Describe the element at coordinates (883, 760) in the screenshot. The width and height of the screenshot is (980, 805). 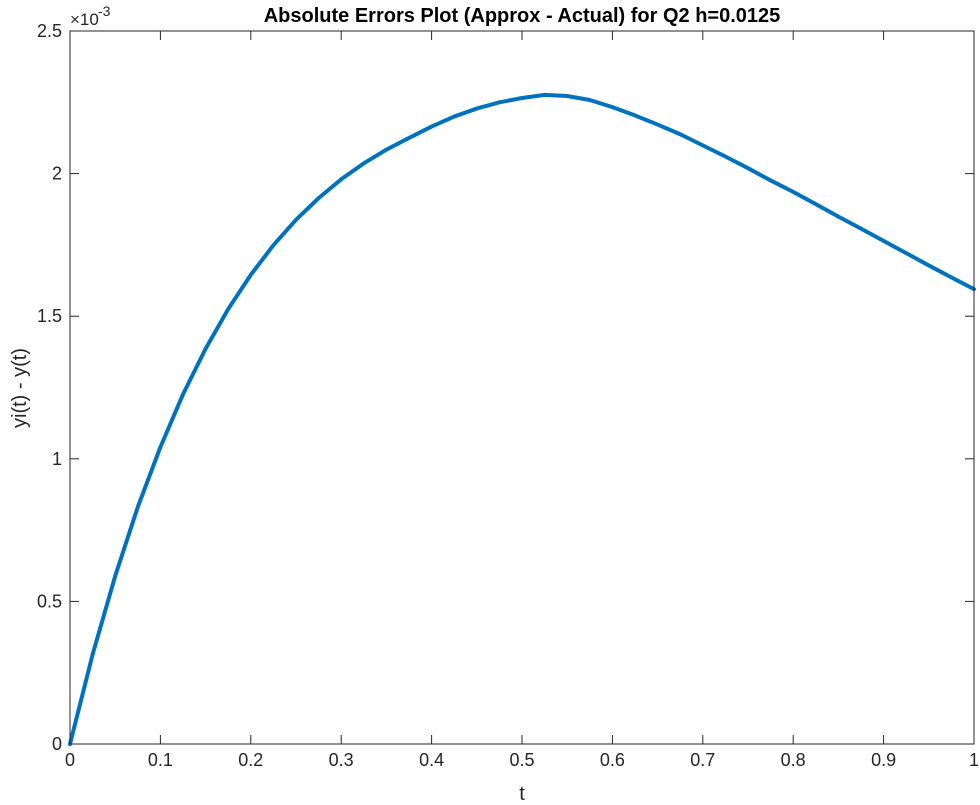
I see `x-tick-label: 0.9` at that location.